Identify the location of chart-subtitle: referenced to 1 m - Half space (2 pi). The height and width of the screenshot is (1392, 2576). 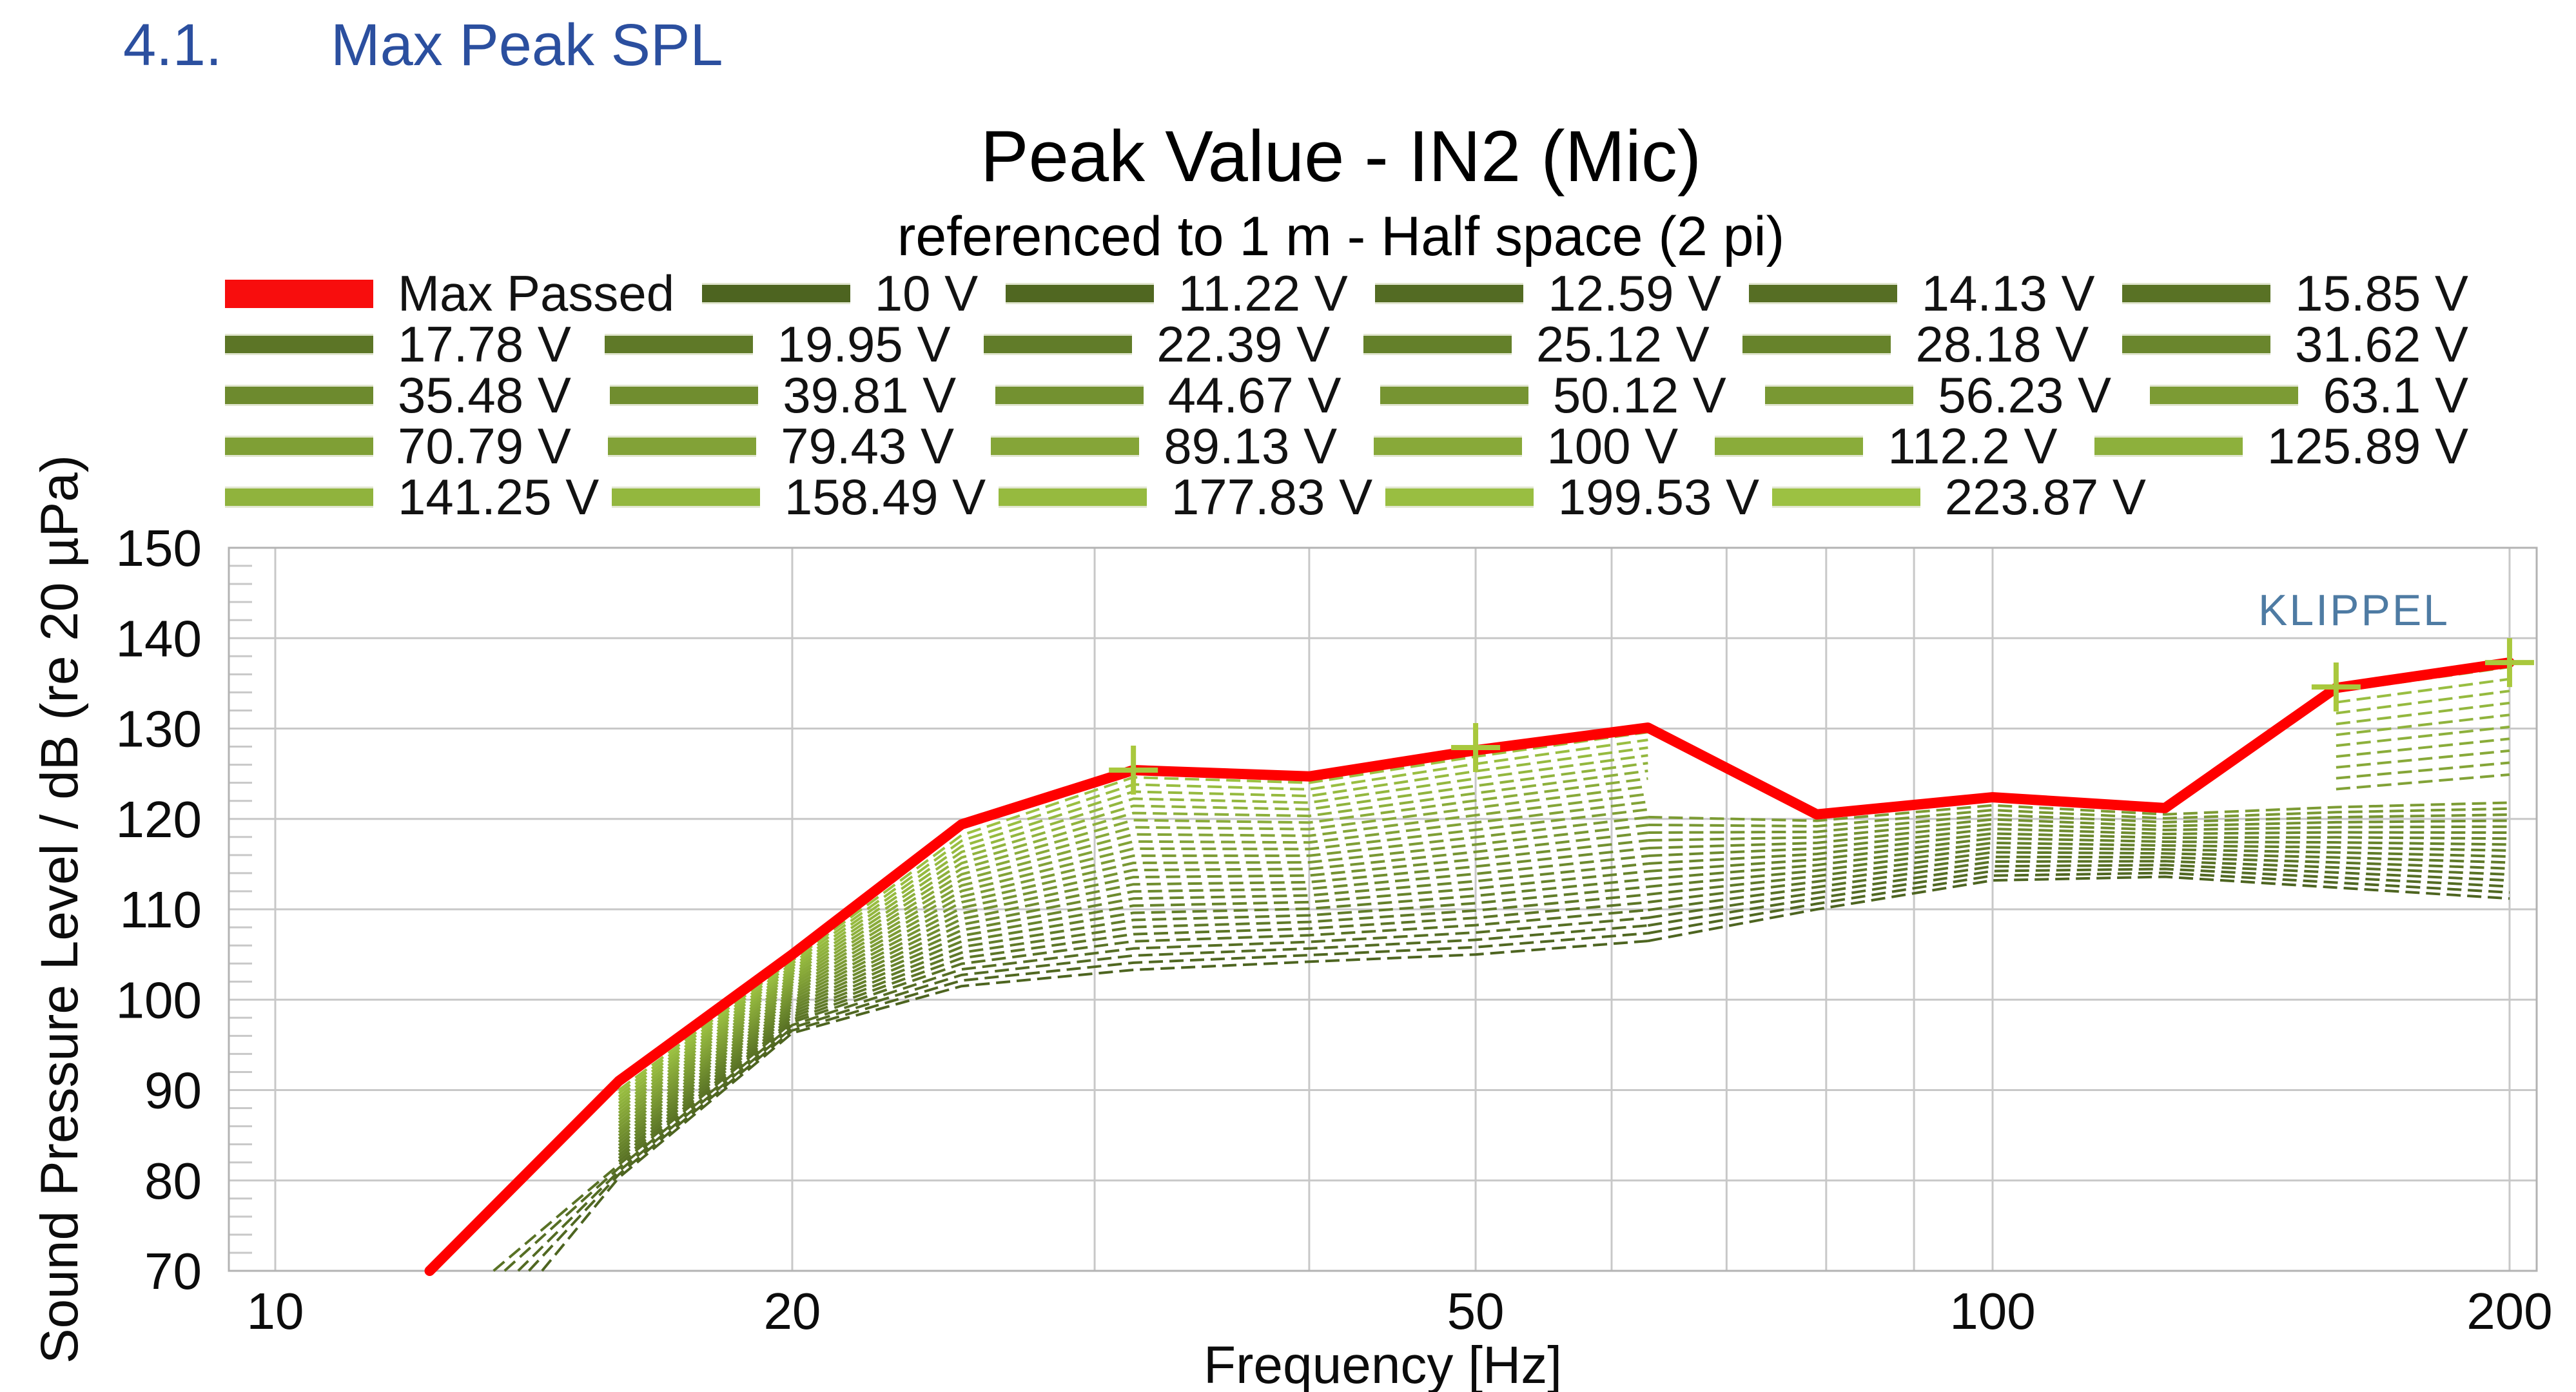
(1341, 236).